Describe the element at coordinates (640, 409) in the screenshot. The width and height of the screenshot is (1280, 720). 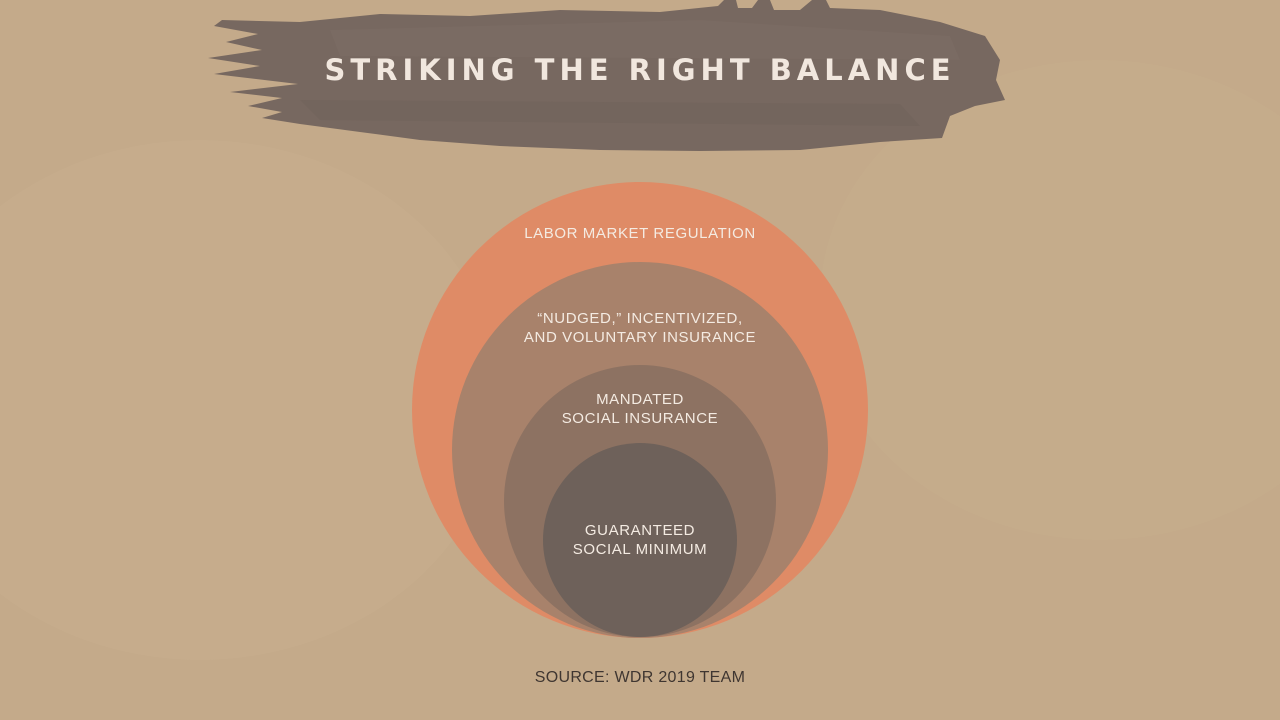
I see `label-mandated-social-insurance: MANDATED SOCIAL INSURANCE` at that location.